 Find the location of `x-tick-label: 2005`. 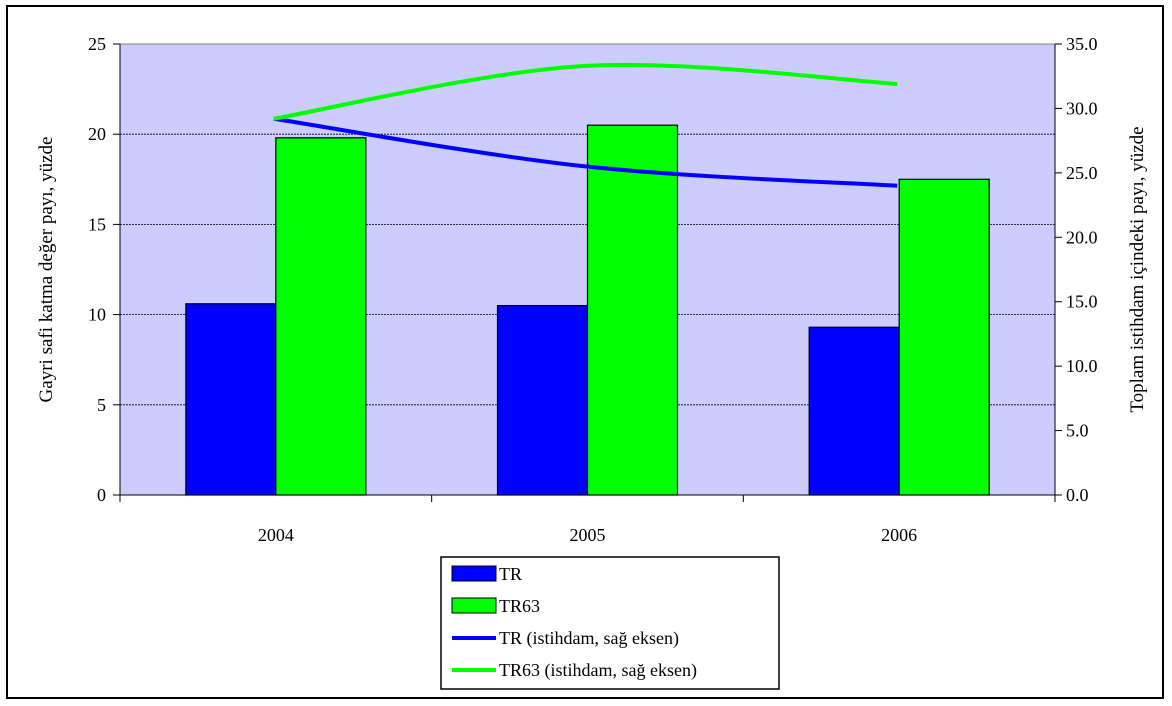

x-tick-label: 2005 is located at coordinates (588, 535).